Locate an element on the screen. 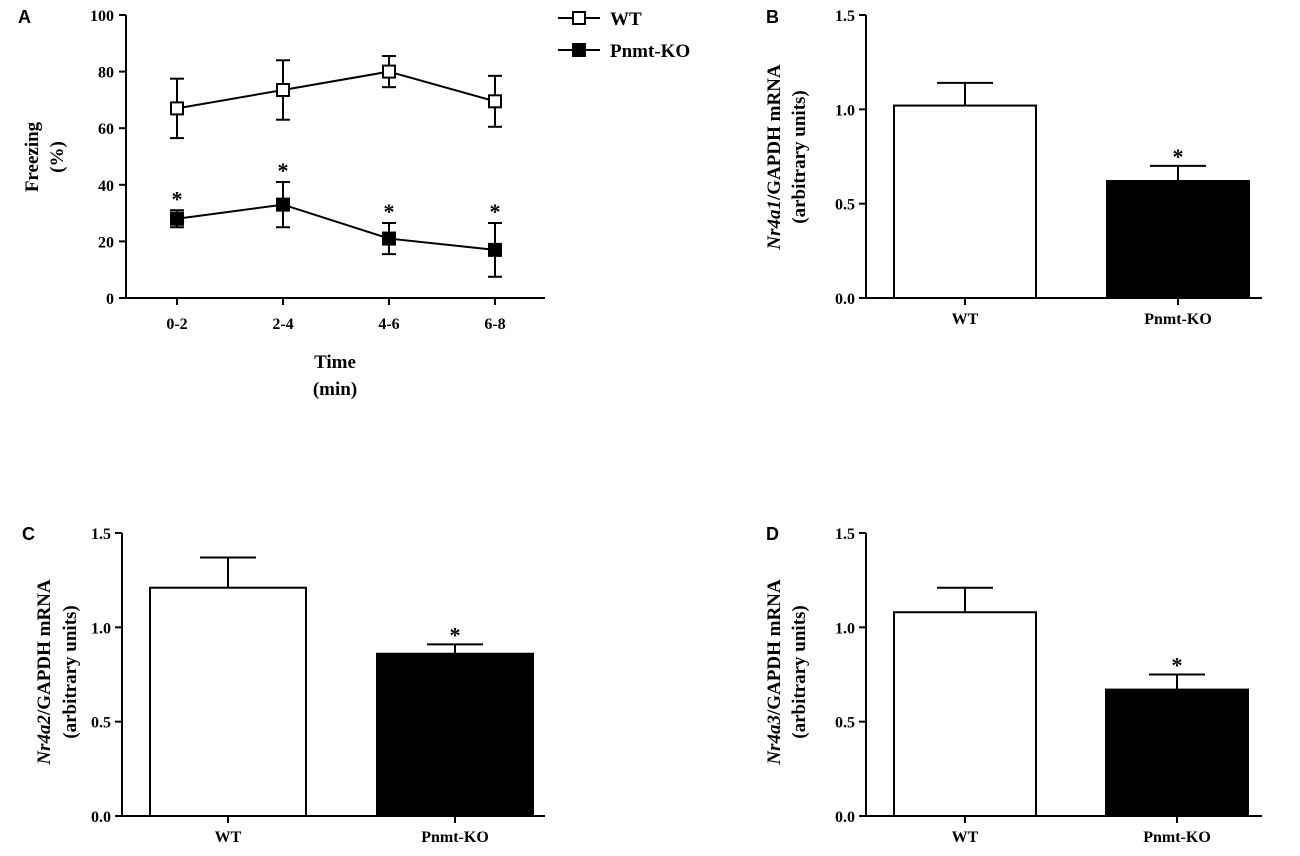 Image resolution: width=1300 pixels, height=856 pixels. y-axis-title: Nr4a3/GAPDH mRNA is located at coordinates (774, 672).